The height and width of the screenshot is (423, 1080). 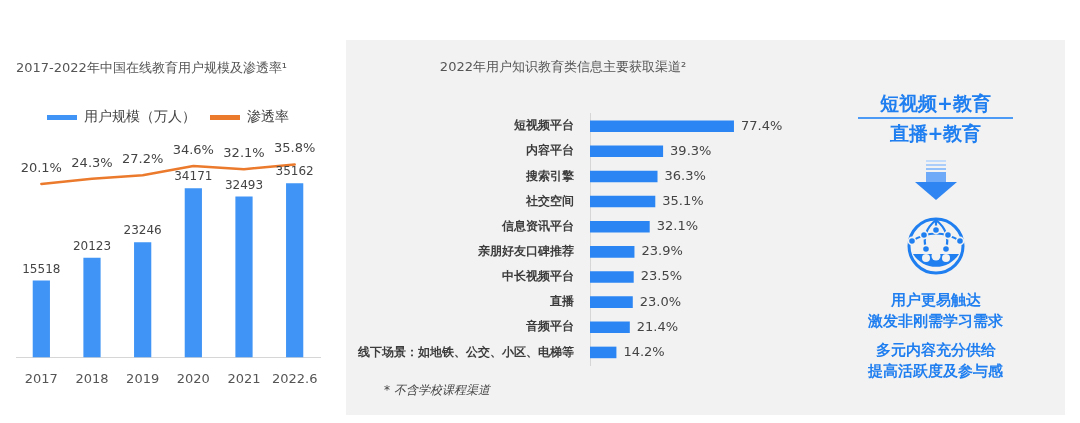 What do you see at coordinates (685, 175) in the screenshot?
I see `data-label: 36.3%` at bounding box center [685, 175].